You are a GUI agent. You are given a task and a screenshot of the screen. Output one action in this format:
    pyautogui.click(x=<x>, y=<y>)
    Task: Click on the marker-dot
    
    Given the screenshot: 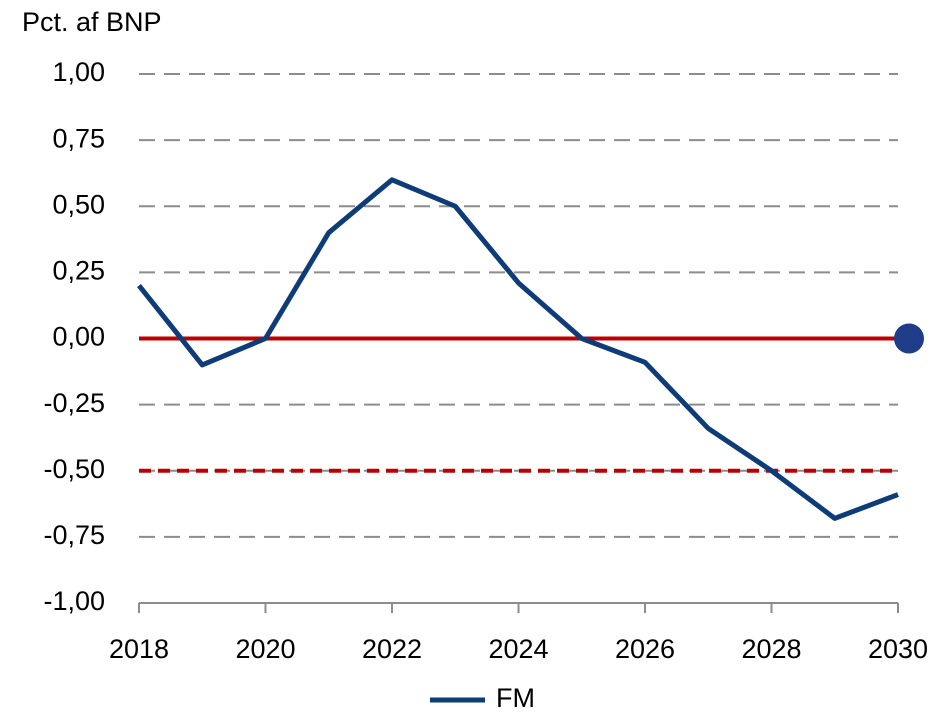 What is the action you would take?
    pyautogui.click(x=909, y=338)
    